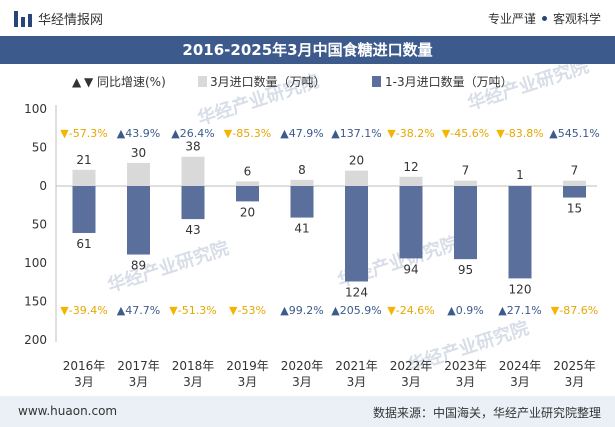 Image resolution: width=615 pixels, height=427 pixels. I want to click on growth-cumulative-label: ▼-53%, so click(247, 310).